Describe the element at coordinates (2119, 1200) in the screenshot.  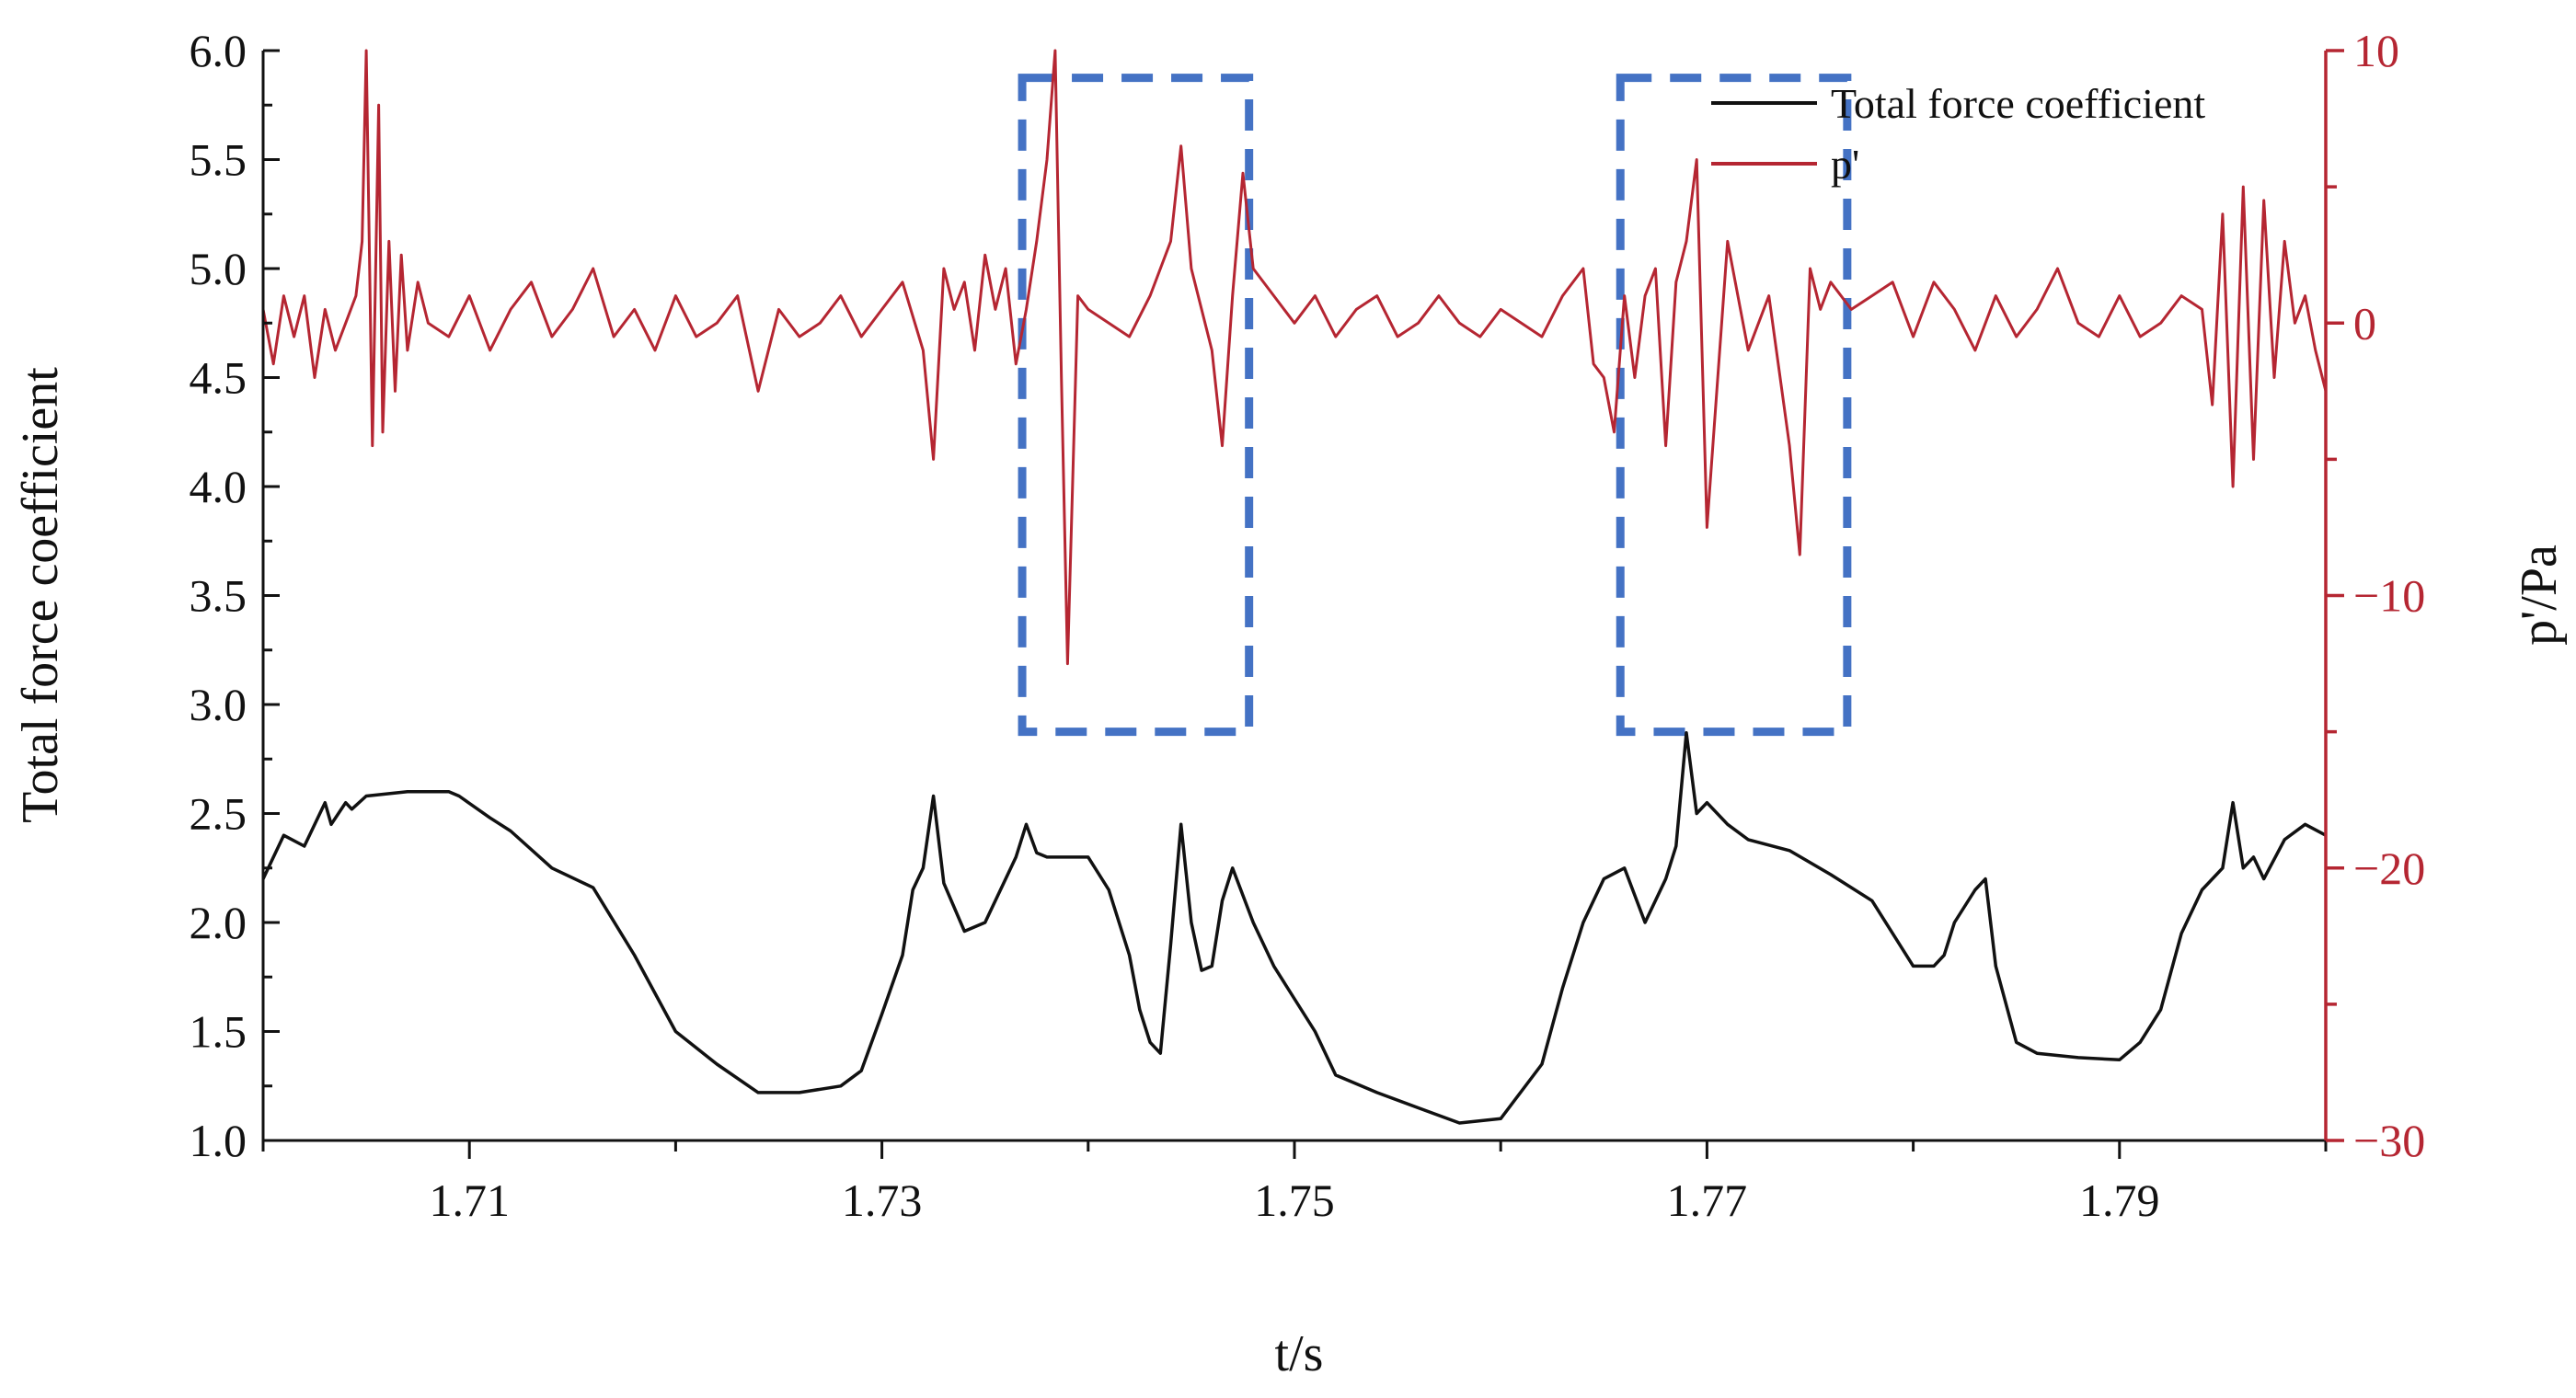
I see `x-tick-label: 1.79` at that location.